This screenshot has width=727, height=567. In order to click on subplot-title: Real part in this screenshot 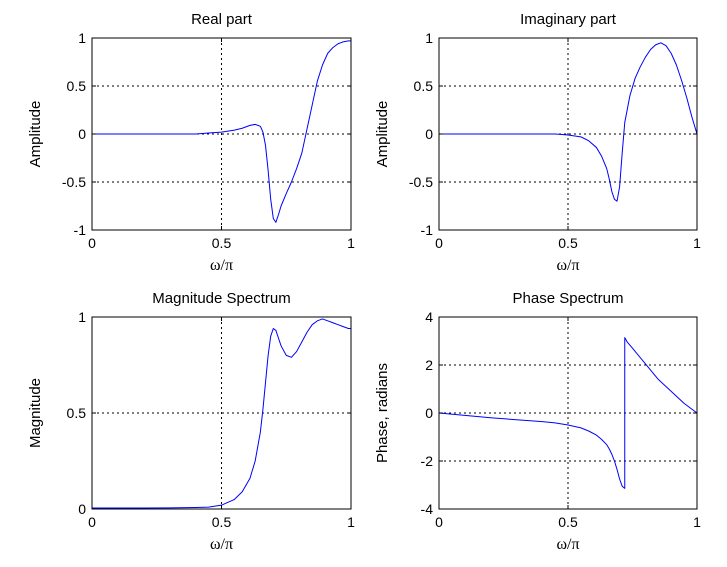, I will do `click(222, 19)`.